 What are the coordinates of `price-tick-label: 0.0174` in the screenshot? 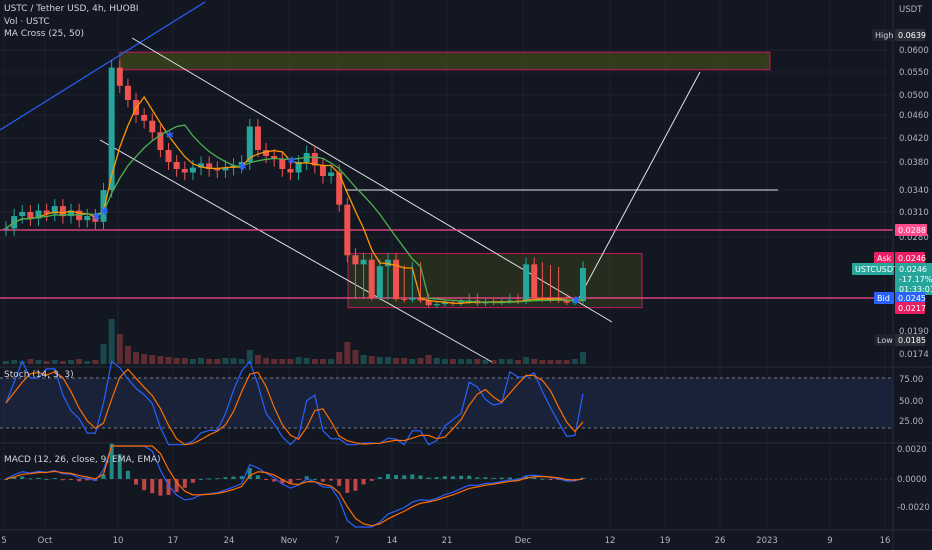 It's located at (914, 355).